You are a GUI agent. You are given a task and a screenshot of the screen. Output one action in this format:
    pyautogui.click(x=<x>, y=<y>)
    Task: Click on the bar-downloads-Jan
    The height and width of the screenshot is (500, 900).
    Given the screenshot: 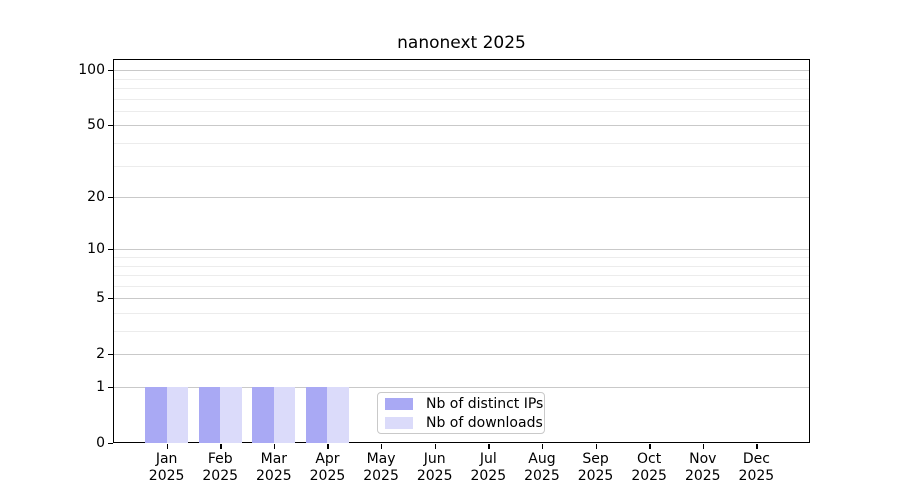 What is the action you would take?
    pyautogui.click(x=177, y=415)
    